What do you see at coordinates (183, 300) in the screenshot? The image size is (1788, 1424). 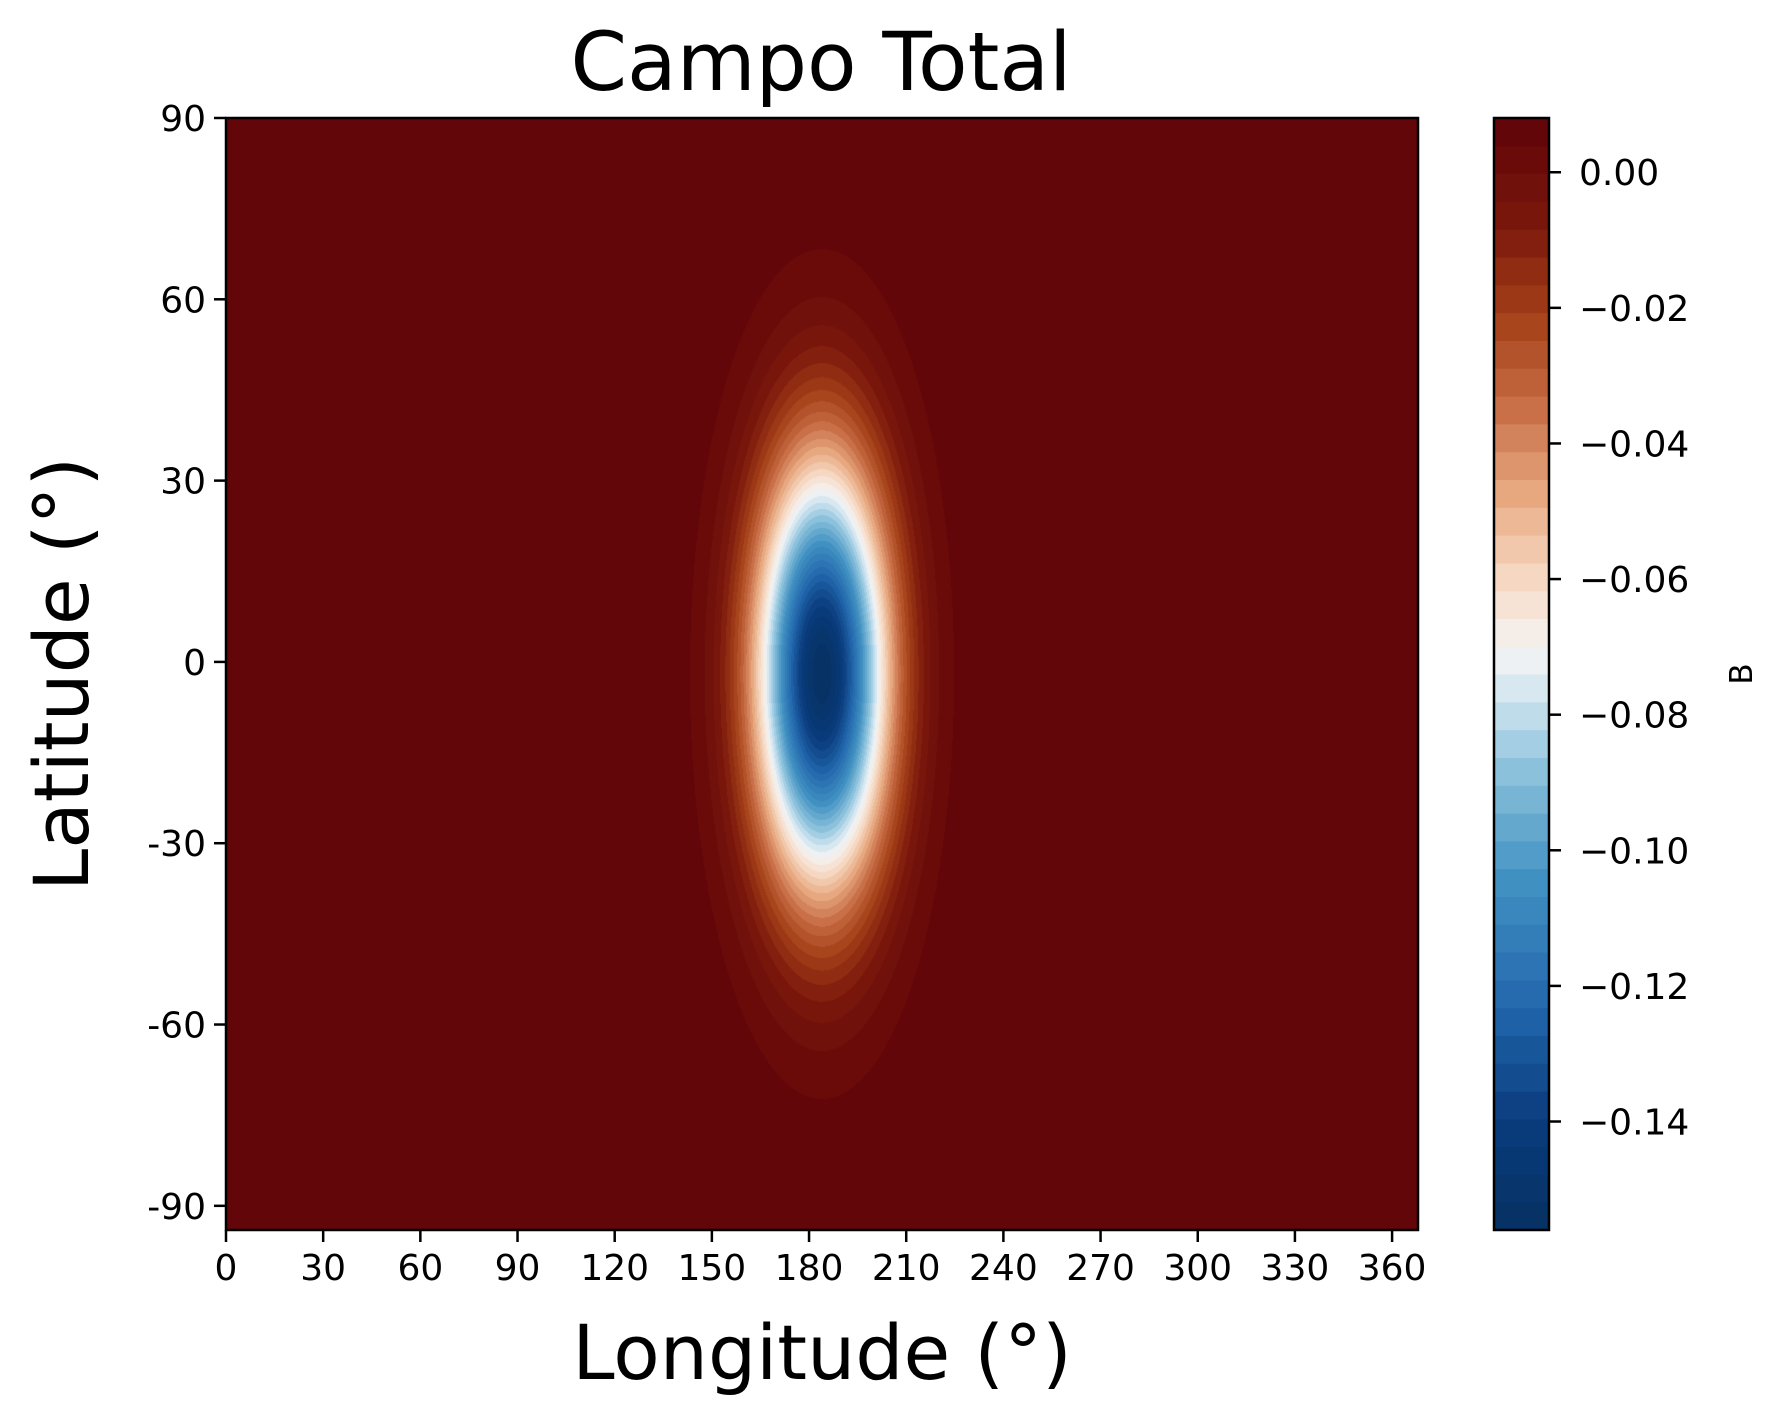 I see `y-tick-label: 60` at bounding box center [183, 300].